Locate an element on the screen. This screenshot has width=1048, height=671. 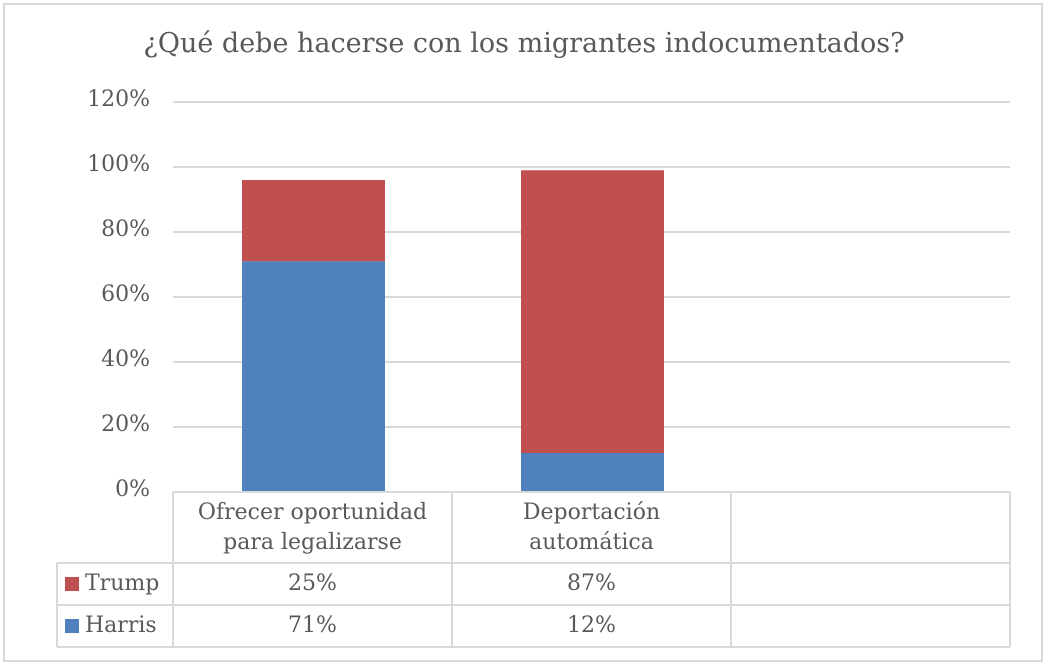
category-label is located at coordinates (870, 527).